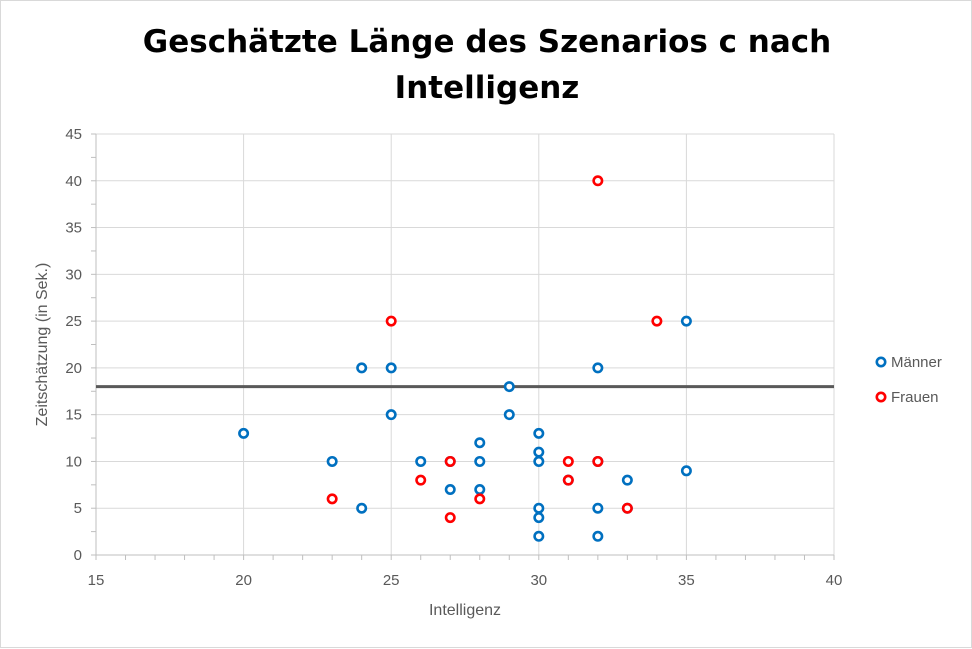 The width and height of the screenshot is (972, 649). What do you see at coordinates (391, 580) in the screenshot?
I see `x-tick-label: 25` at bounding box center [391, 580].